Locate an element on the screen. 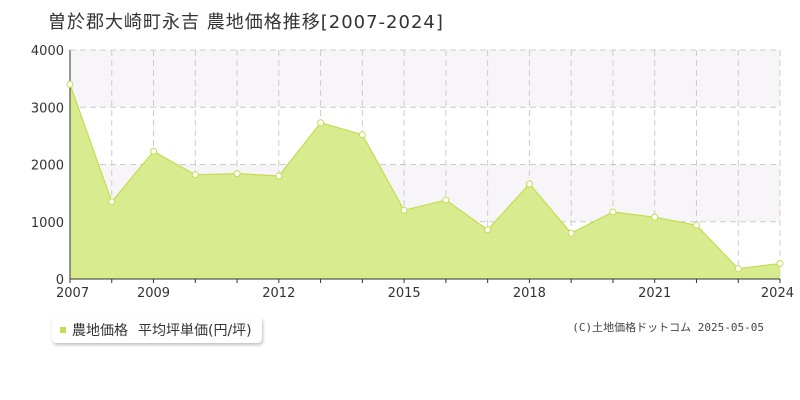 This screenshot has height=400, width=800. y-tick-label: 1000 is located at coordinates (47, 223).